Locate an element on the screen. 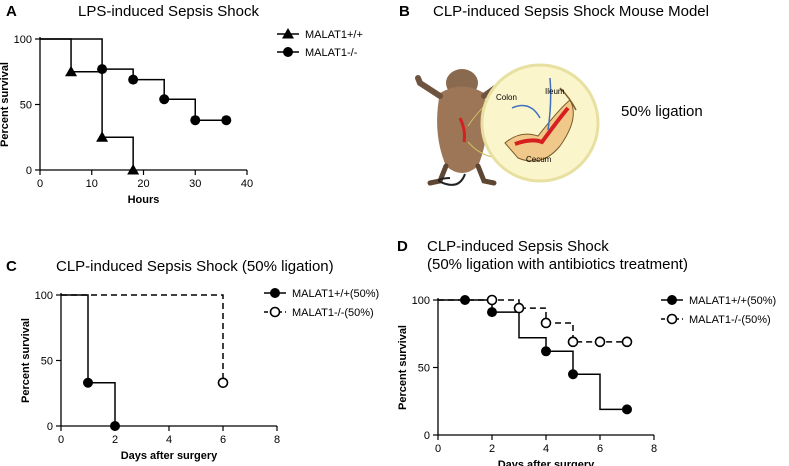 This screenshot has width=789, height=466. x-tick-label: 20 is located at coordinates (143, 184).